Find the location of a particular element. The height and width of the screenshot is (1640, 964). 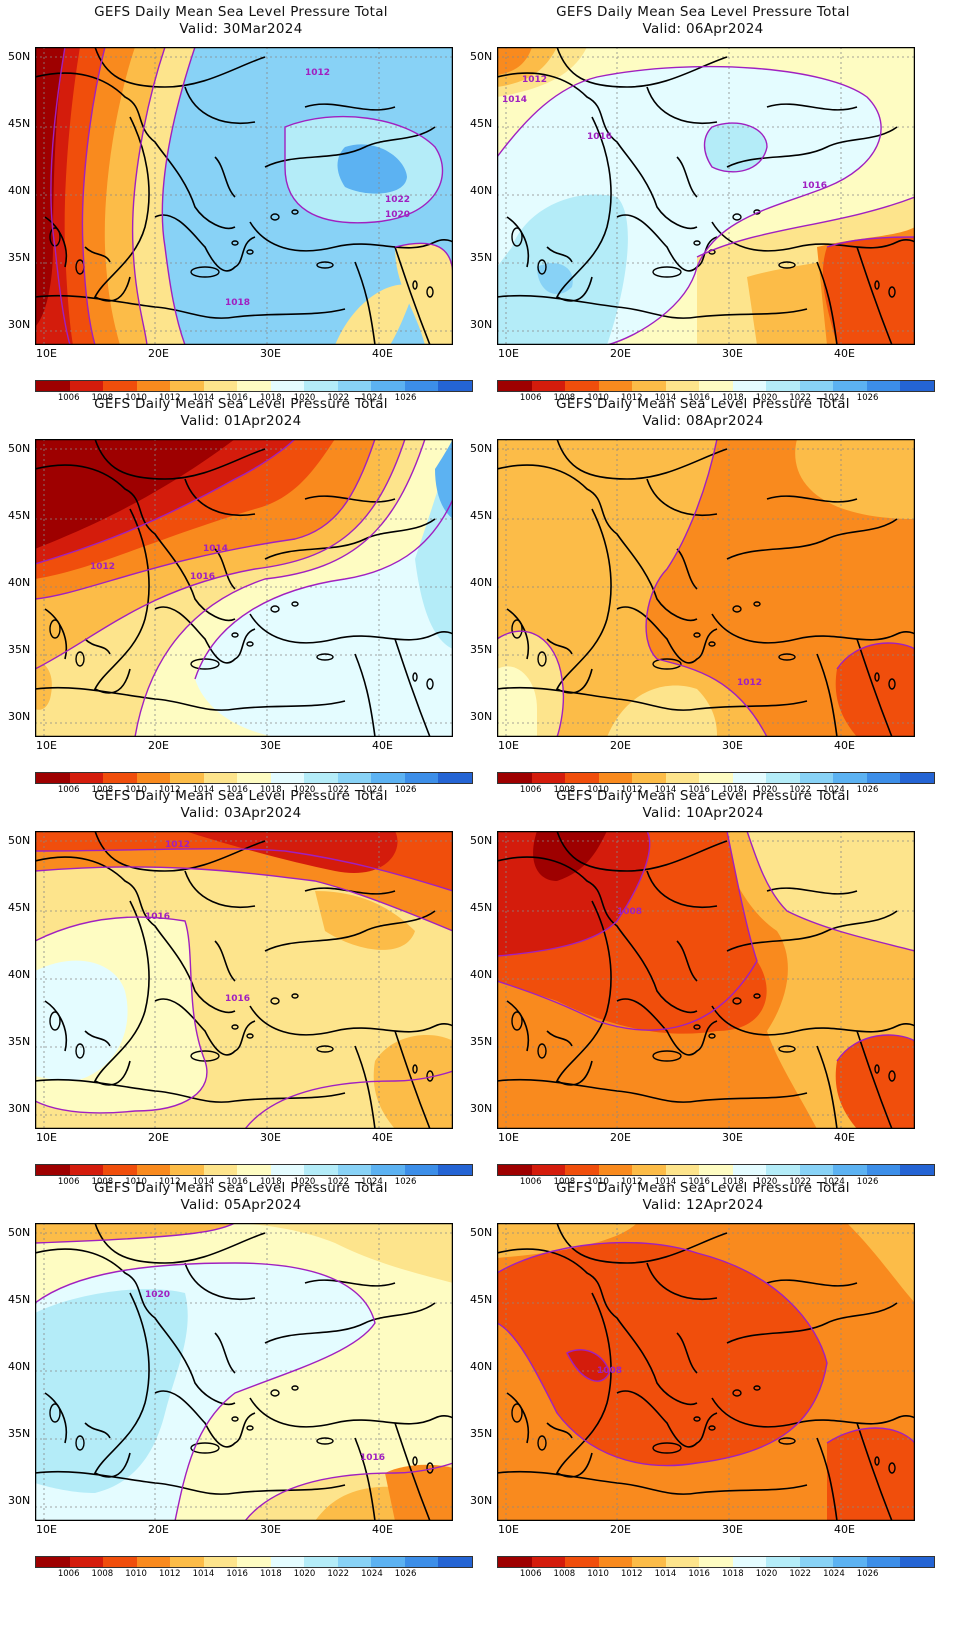

lat-tick-label: 40N is located at coordinates (481, 974).